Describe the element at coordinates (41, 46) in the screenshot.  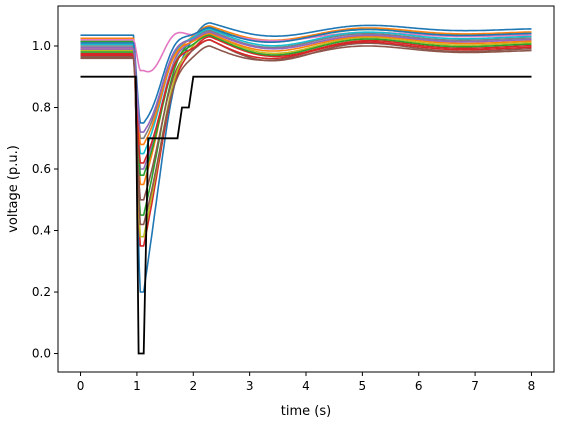
I see `y-tick-label: 1.0` at that location.